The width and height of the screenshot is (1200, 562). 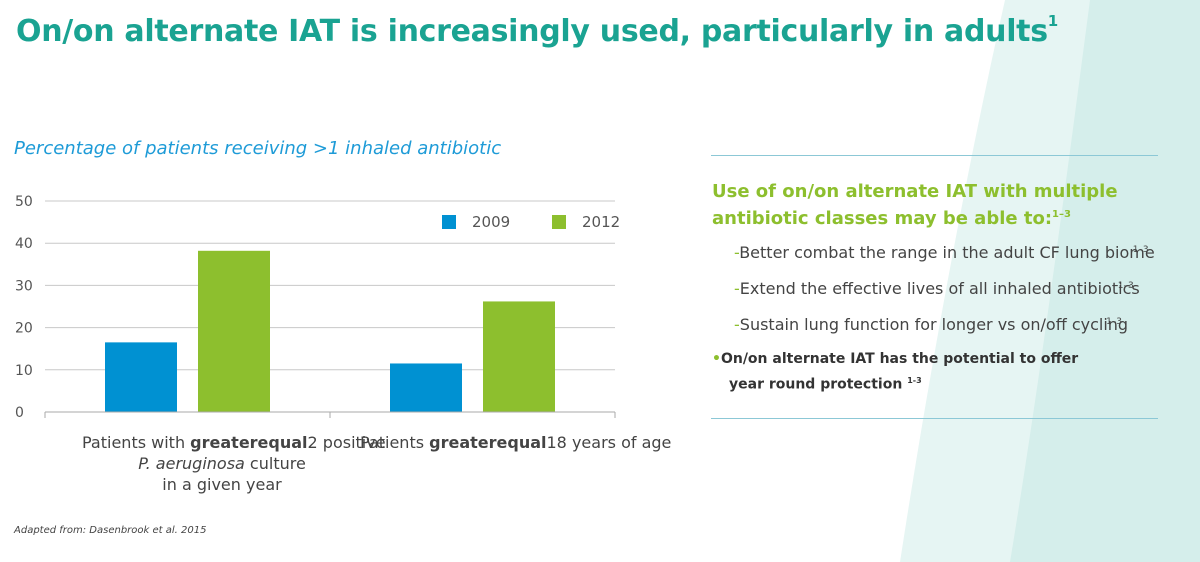 I want to click on y-tick-label: 50, so click(x=24, y=202).